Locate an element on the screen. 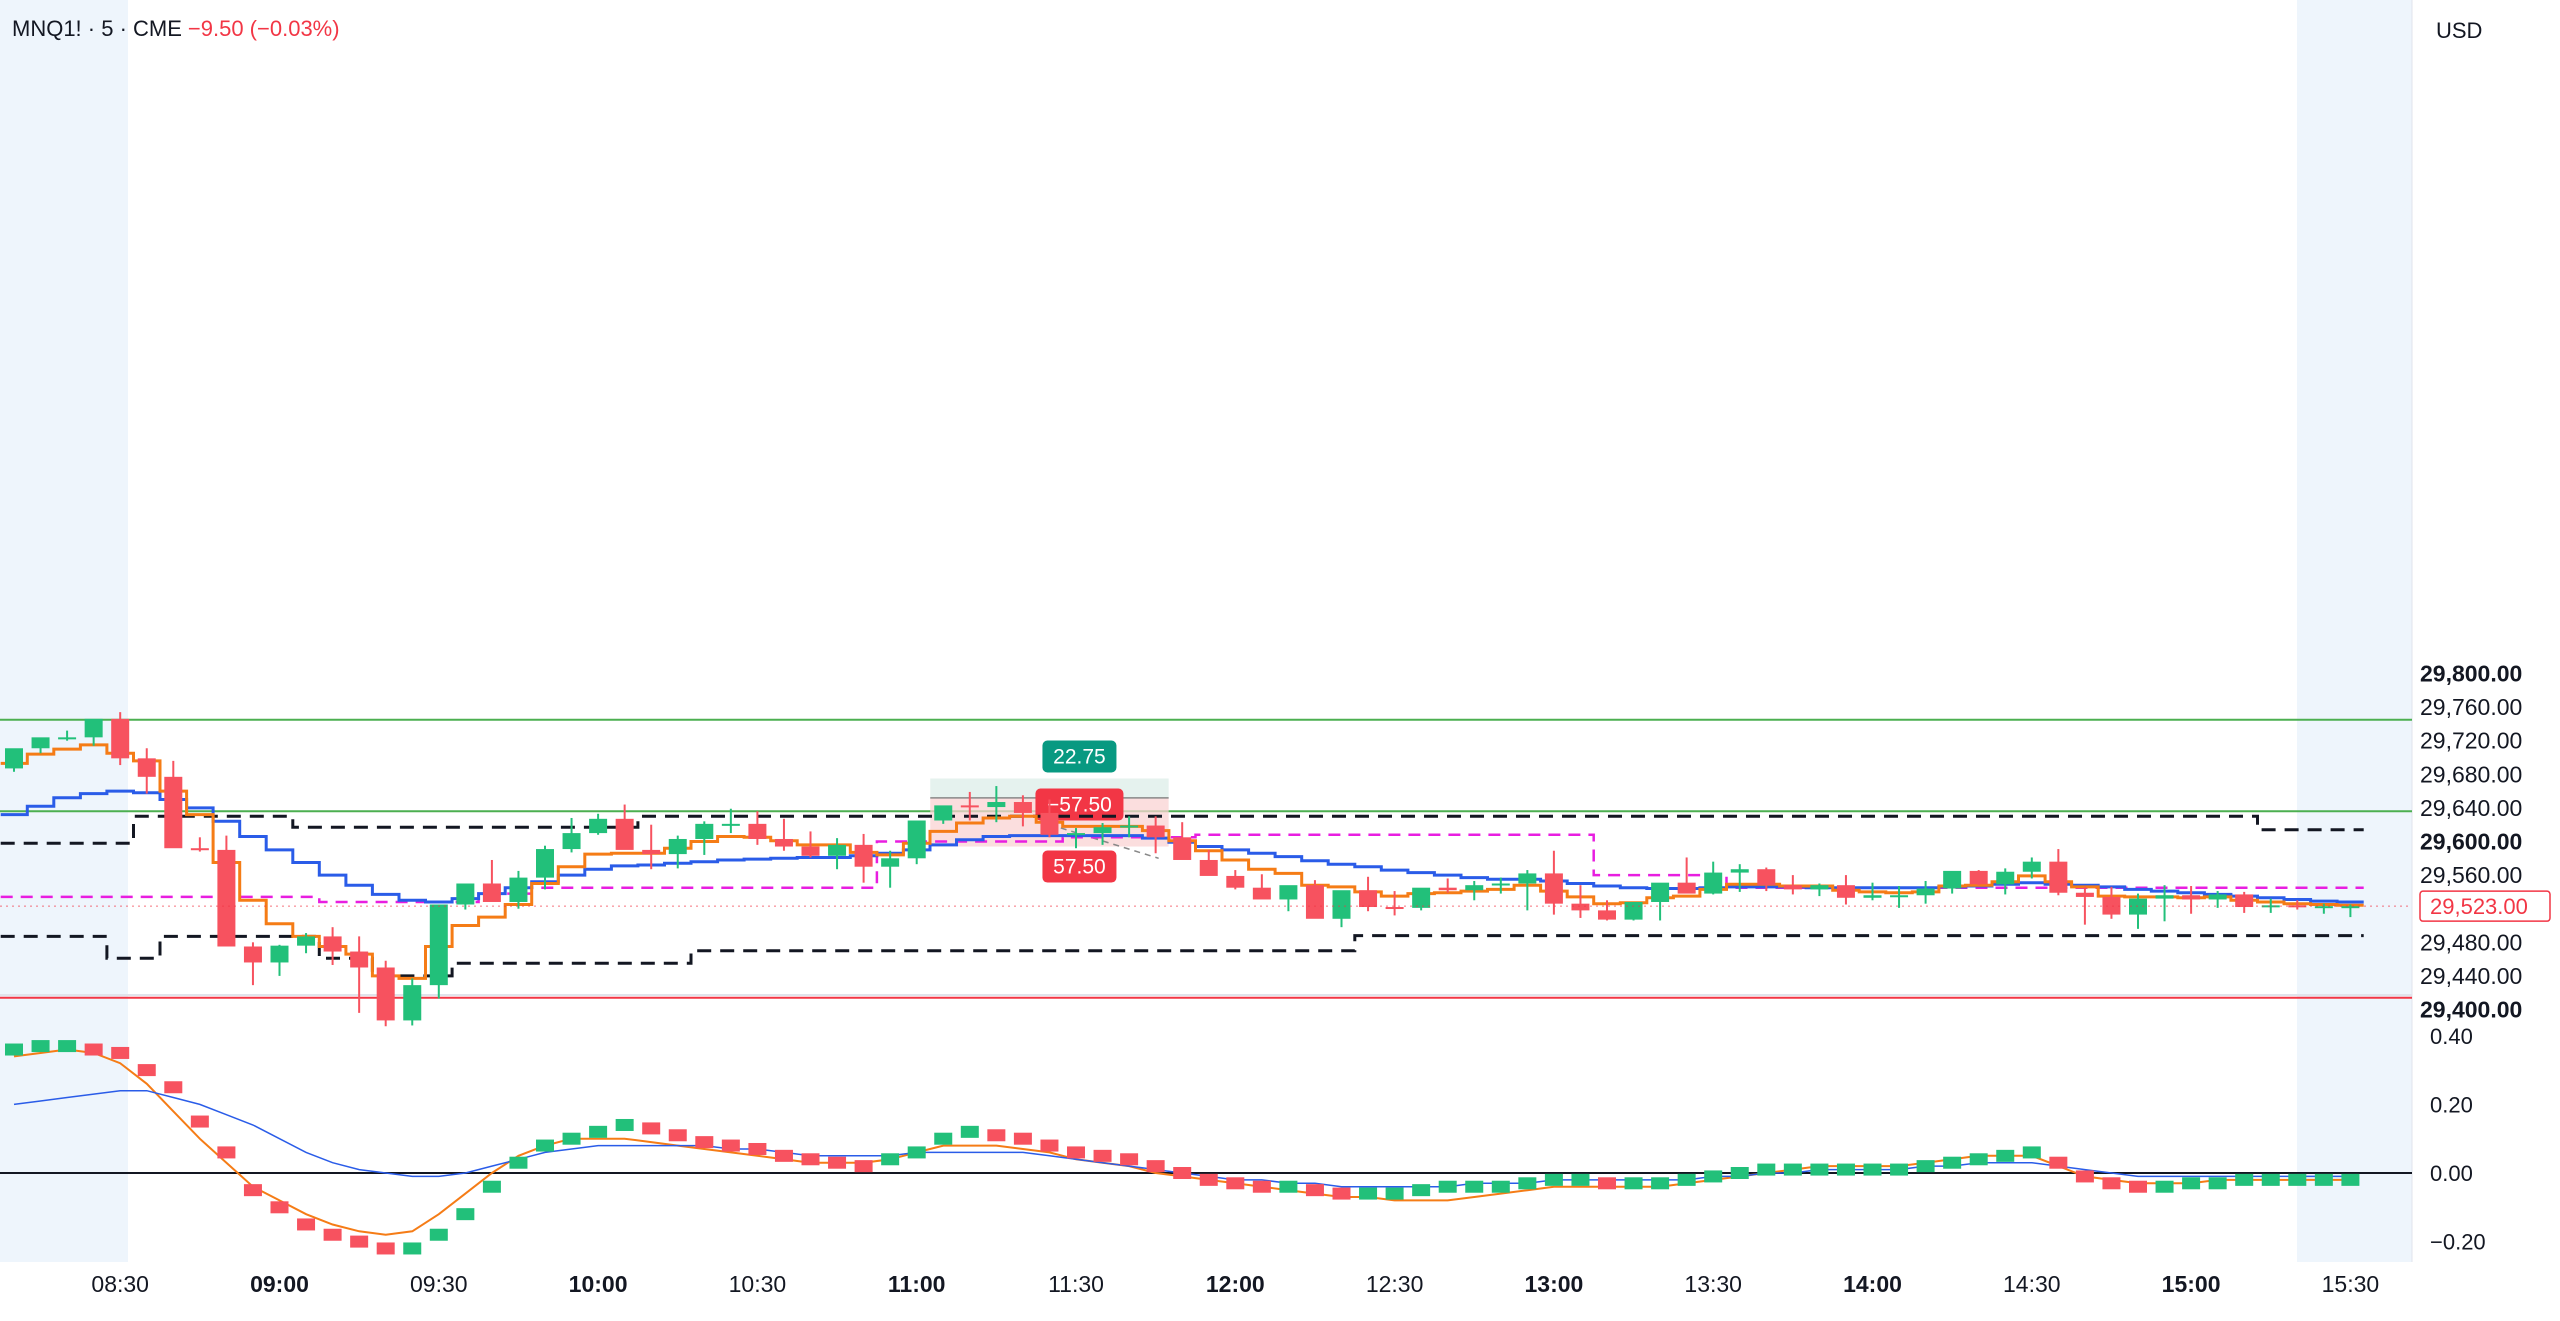 The image size is (2560, 1321). target-tag is located at coordinates (1079, 756).